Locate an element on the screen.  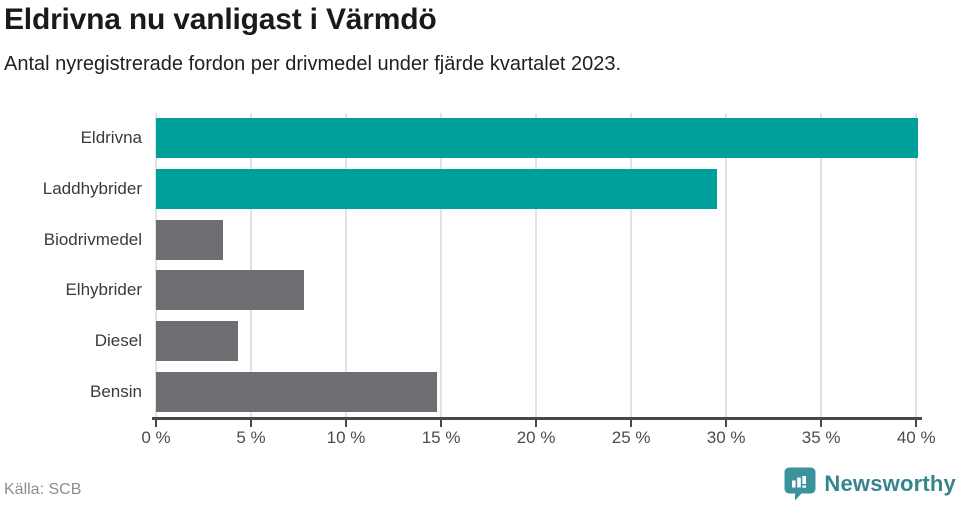
x-tick-label-35: 35 % is located at coordinates (821, 437).